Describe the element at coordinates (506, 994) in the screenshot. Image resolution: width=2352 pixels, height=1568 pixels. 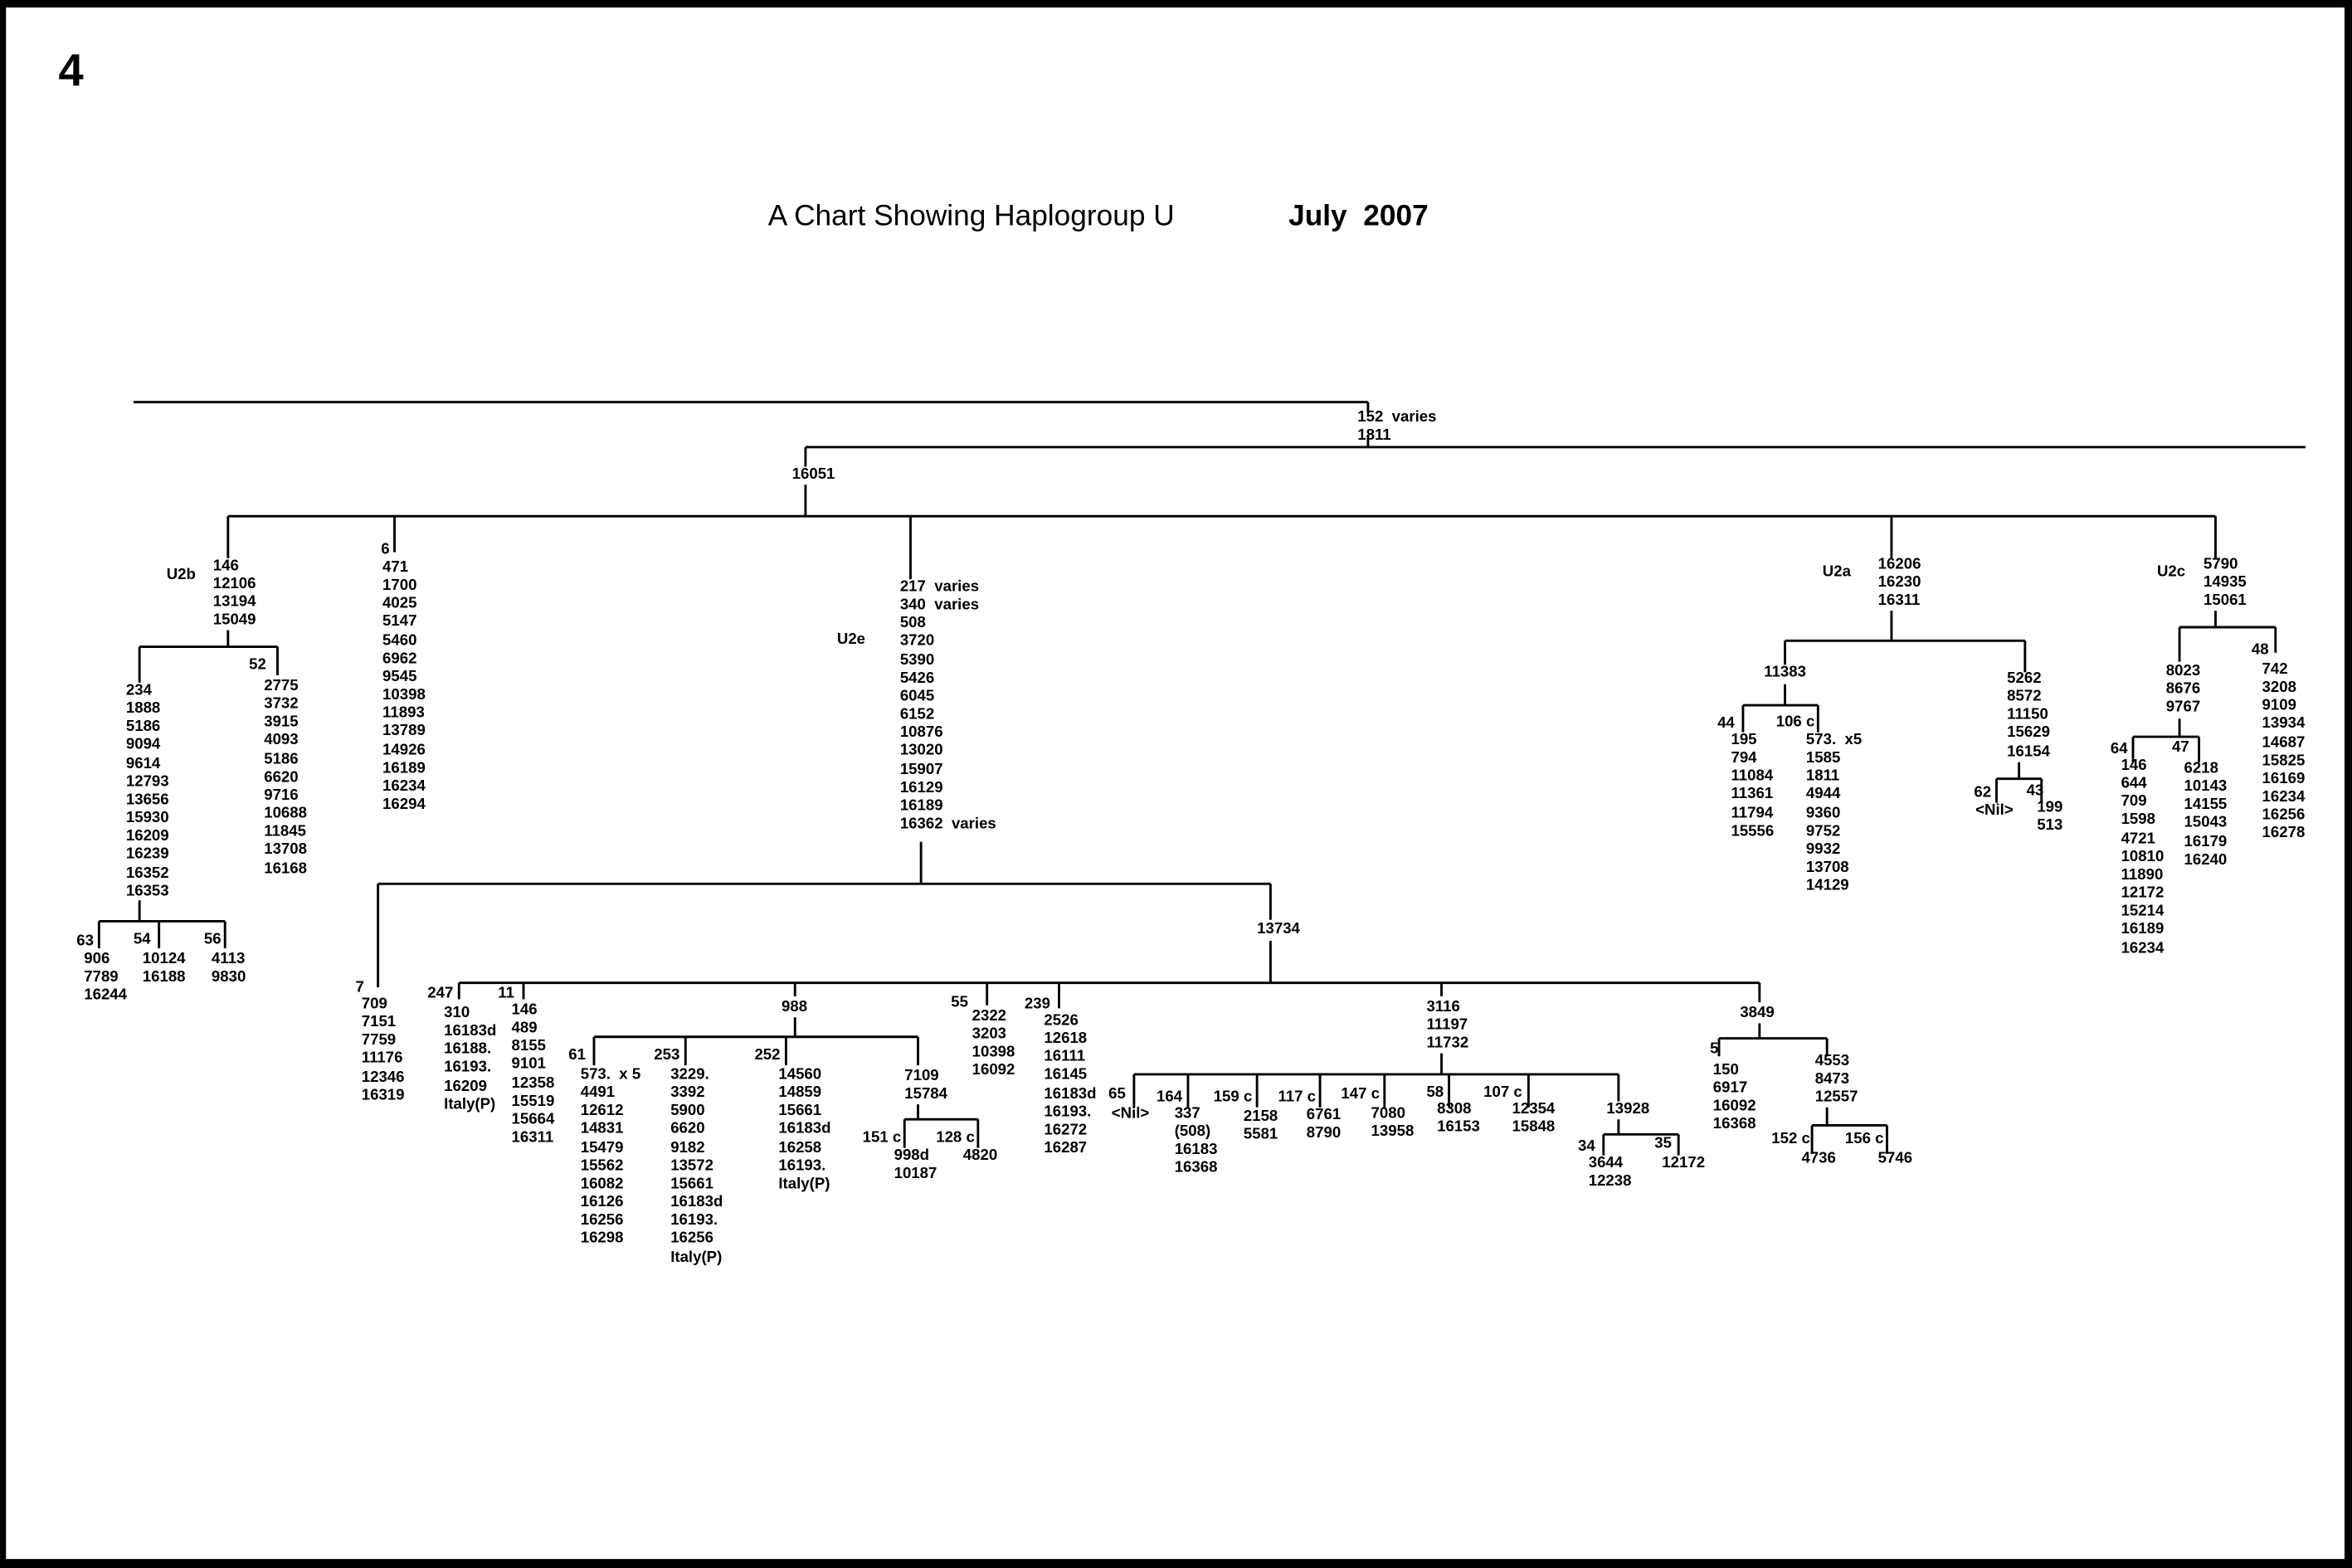
I see `sample-11-label: 11` at that location.